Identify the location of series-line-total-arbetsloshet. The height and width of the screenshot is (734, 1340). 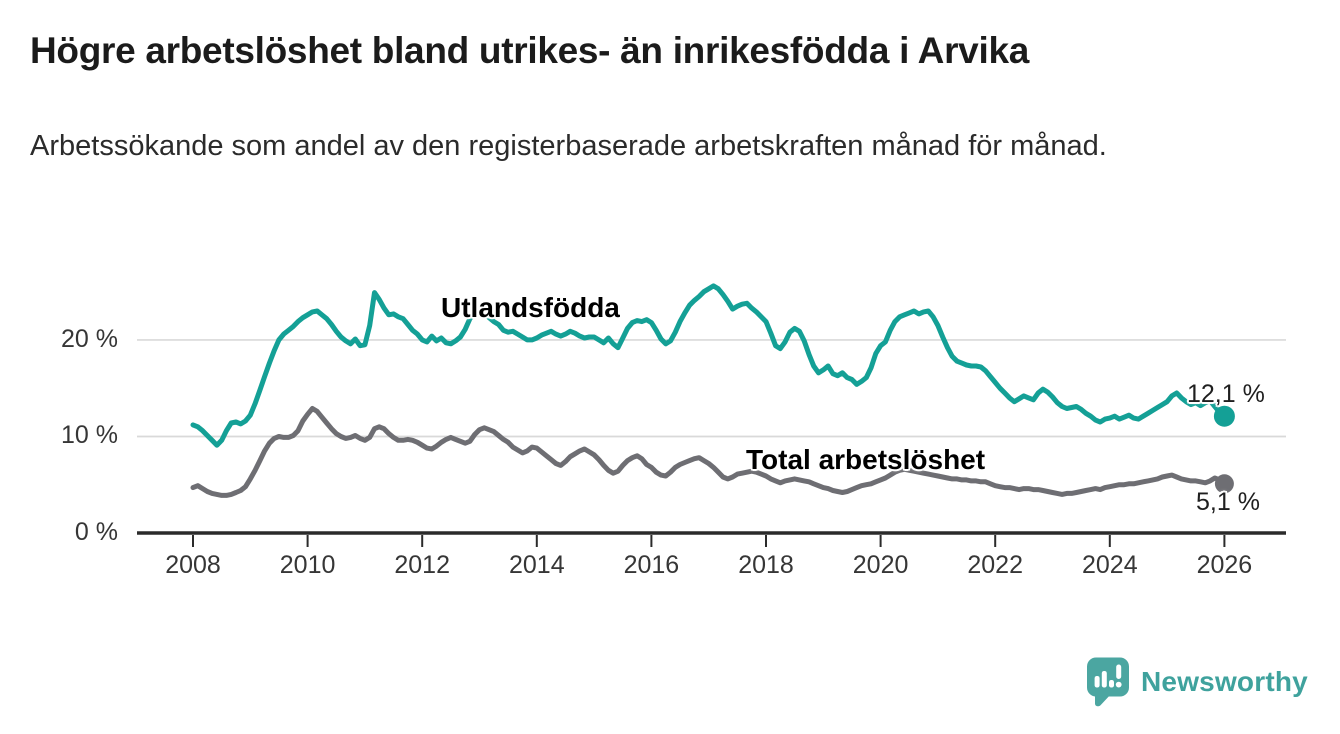
(708, 452).